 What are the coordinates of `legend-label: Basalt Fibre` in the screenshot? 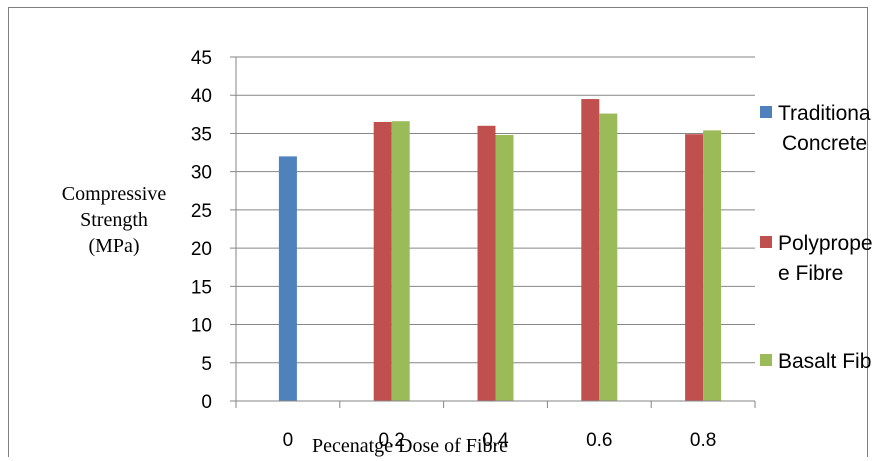 It's located at (825, 361).